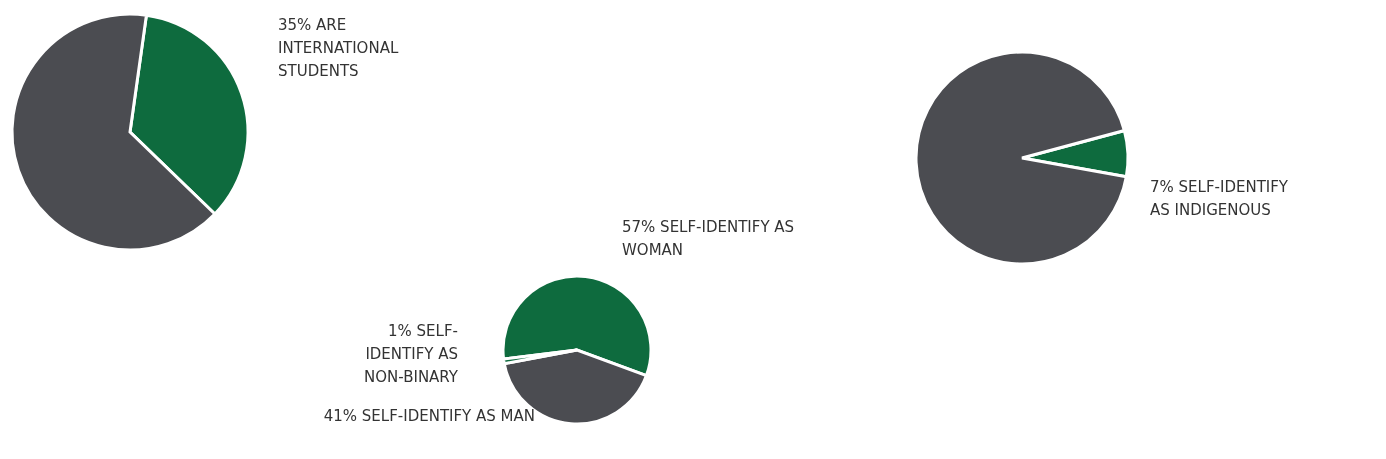 Image resolution: width=1386 pixels, height=459 pixels. What do you see at coordinates (1219, 199) in the screenshot?
I see `slice-label: 7% SELF-IDENTIFY AS INDIGENOUS` at bounding box center [1219, 199].